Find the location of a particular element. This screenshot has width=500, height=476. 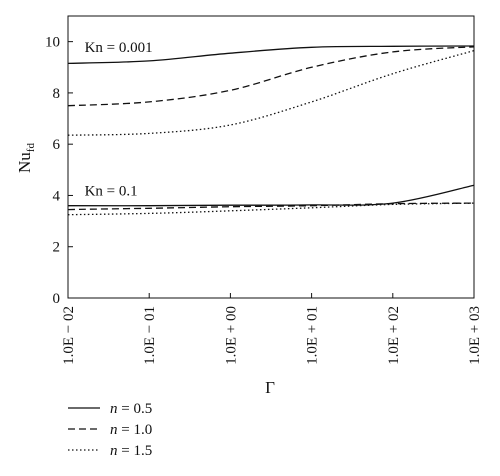

legend-label: n = 1.5 is located at coordinates (131, 451).